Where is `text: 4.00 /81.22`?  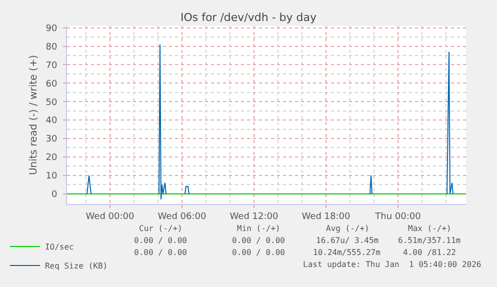
text: 4.00 /81.22 is located at coordinates (429, 252).